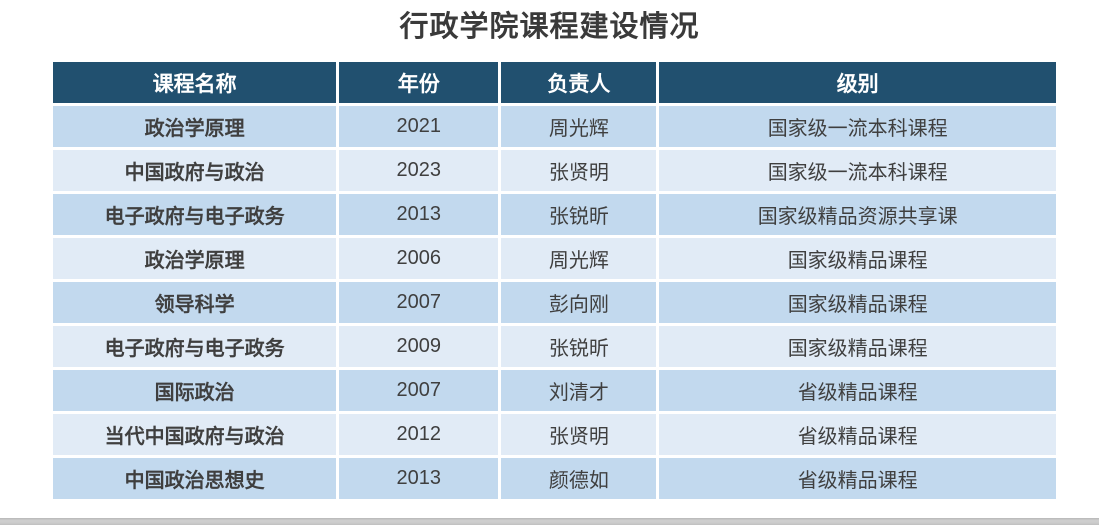 This screenshot has width=1099, height=526. I want to click on cell-course-name: 中国政府与政治, so click(195, 170).